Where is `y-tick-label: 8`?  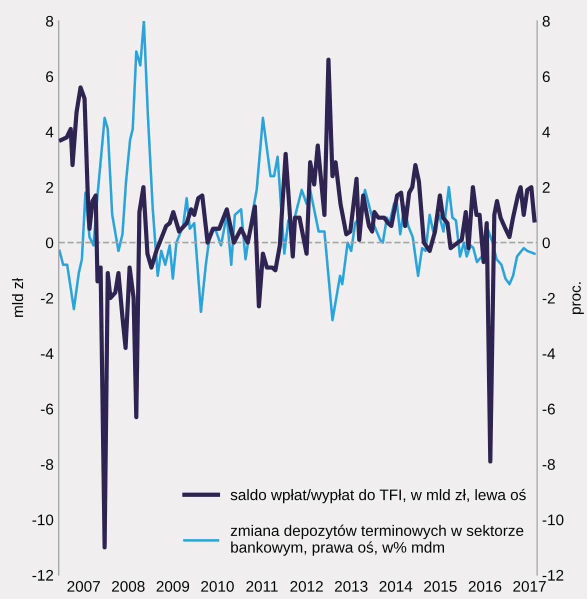 y-tick-label: 8 is located at coordinates (50, 21).